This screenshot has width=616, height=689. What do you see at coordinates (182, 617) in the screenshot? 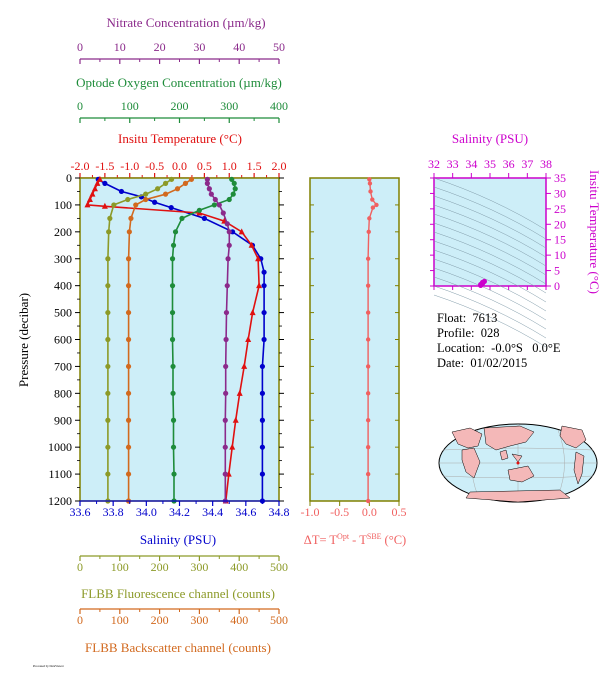
I see `backscatter-axis: 0 100 200 300 400 500` at bounding box center [182, 617].